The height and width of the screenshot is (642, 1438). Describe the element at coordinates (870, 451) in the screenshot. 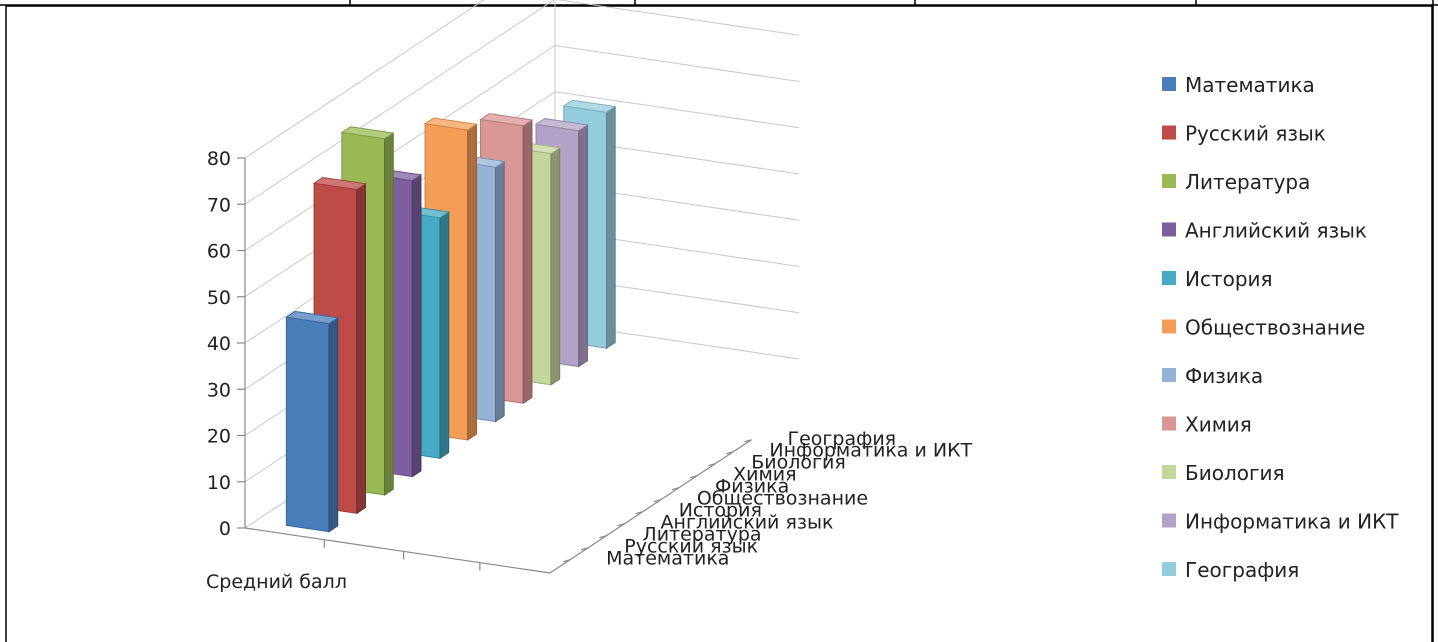

I see `depth-tick-label: Информатика и ИКТ` at that location.